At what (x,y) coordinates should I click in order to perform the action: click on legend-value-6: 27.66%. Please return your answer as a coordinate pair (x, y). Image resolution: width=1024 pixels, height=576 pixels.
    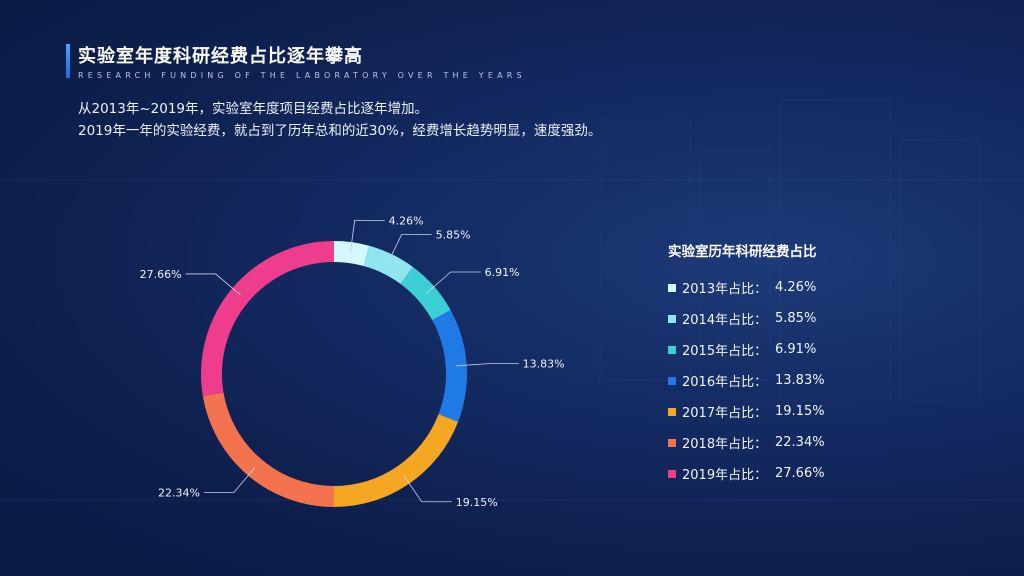
    Looking at the image, I should click on (800, 473).